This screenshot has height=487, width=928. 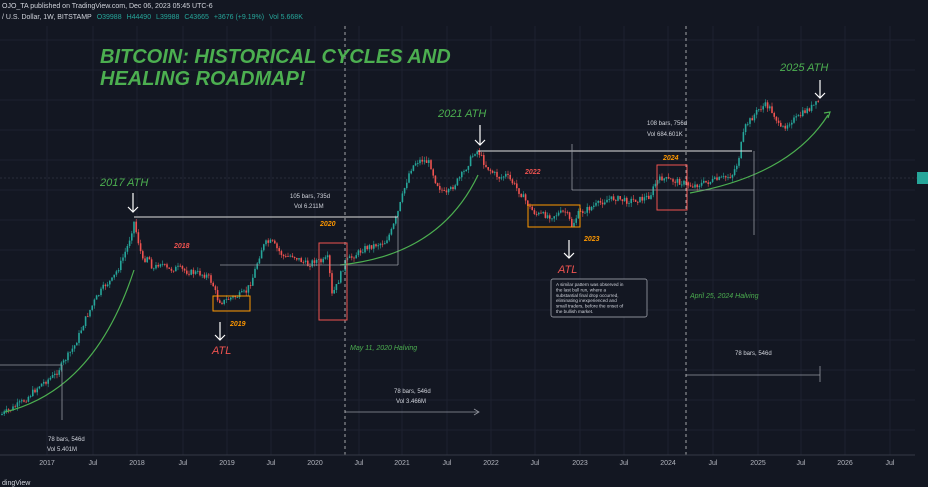 What do you see at coordinates (66, 440) in the screenshot?
I see `measure-e-bars: 78 bars, 546d` at bounding box center [66, 440].